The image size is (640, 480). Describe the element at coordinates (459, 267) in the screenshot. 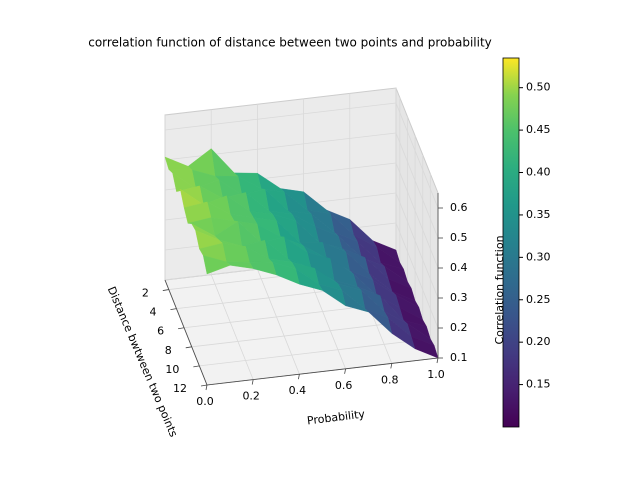

I see `z-tick-label: 0.4` at that location.